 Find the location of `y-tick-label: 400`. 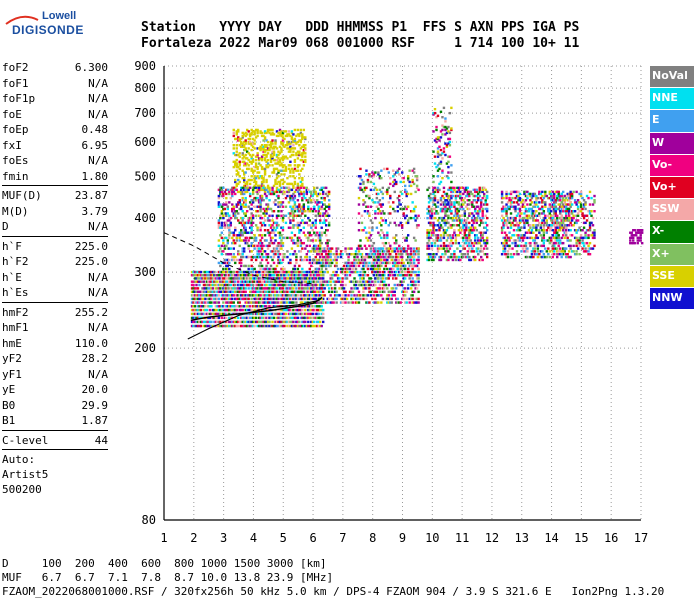

y-tick-label: 400 is located at coordinates (145, 218).